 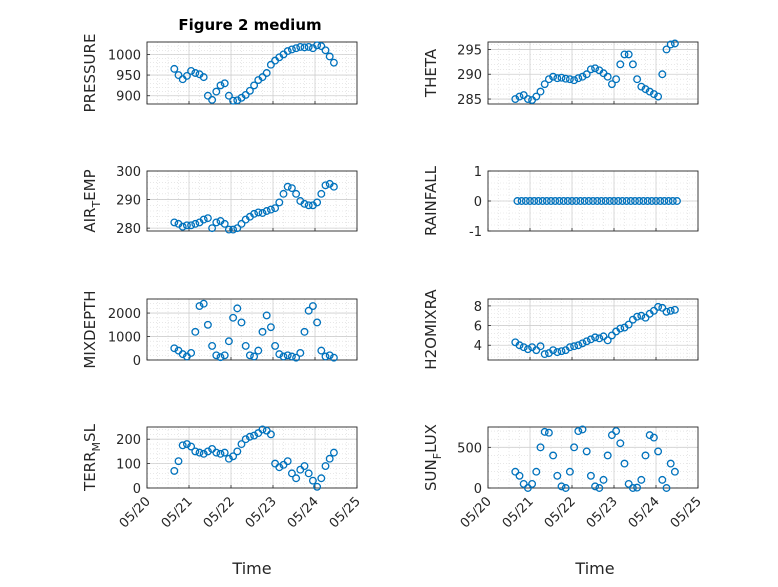 I want to click on y-axis-label: MIXDEPTH, so click(x=90, y=329).